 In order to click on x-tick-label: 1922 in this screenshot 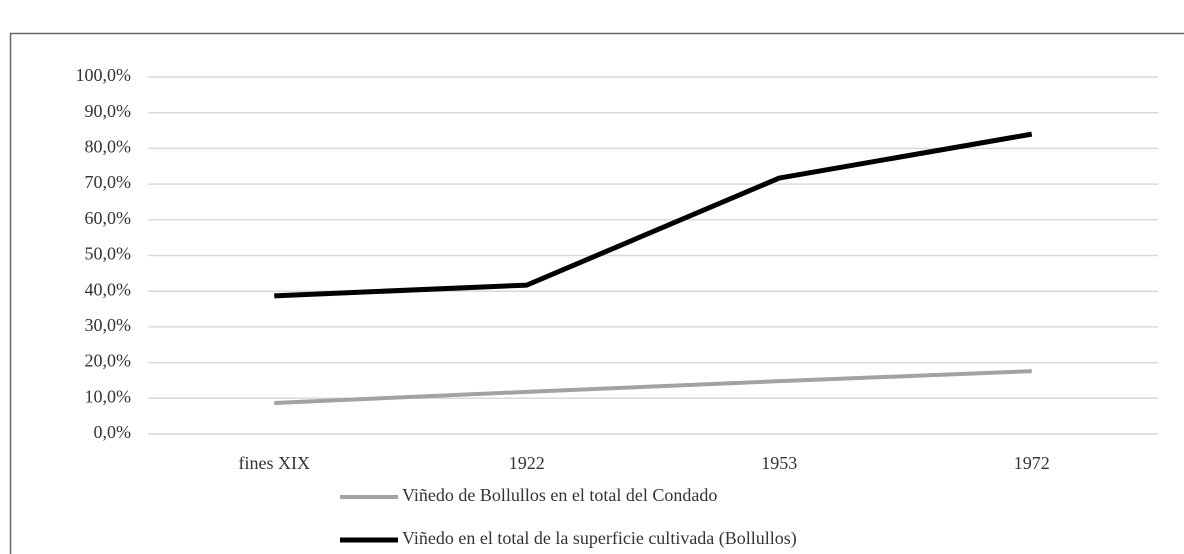, I will do `click(527, 463)`.